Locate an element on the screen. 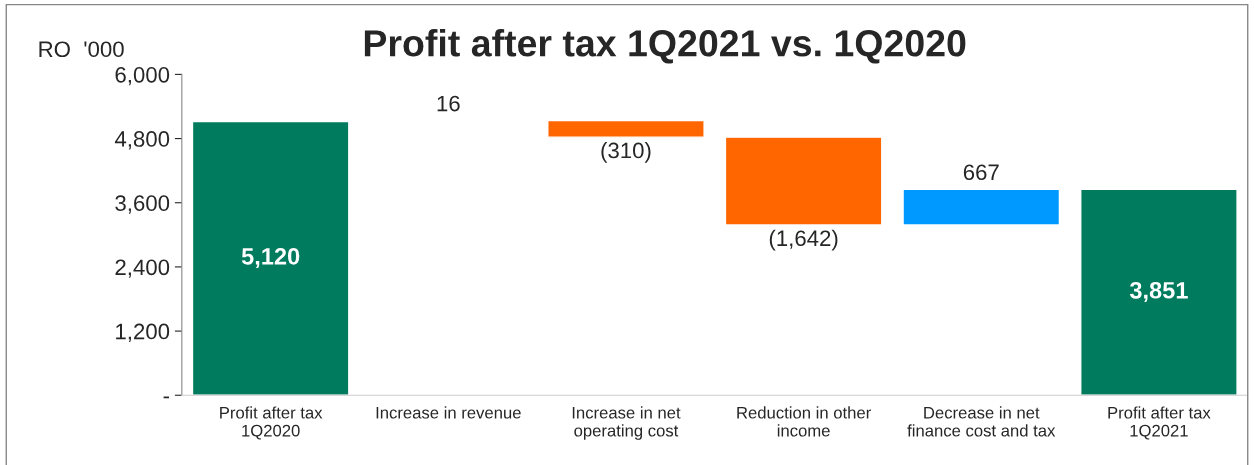 This screenshot has width=1254, height=465. y-axis-title: RO '000 is located at coordinates (81, 49).